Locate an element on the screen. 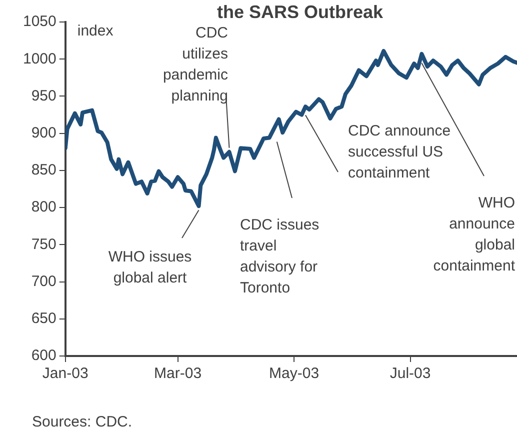  annotation: WHO issues global alert is located at coordinates (150, 267).